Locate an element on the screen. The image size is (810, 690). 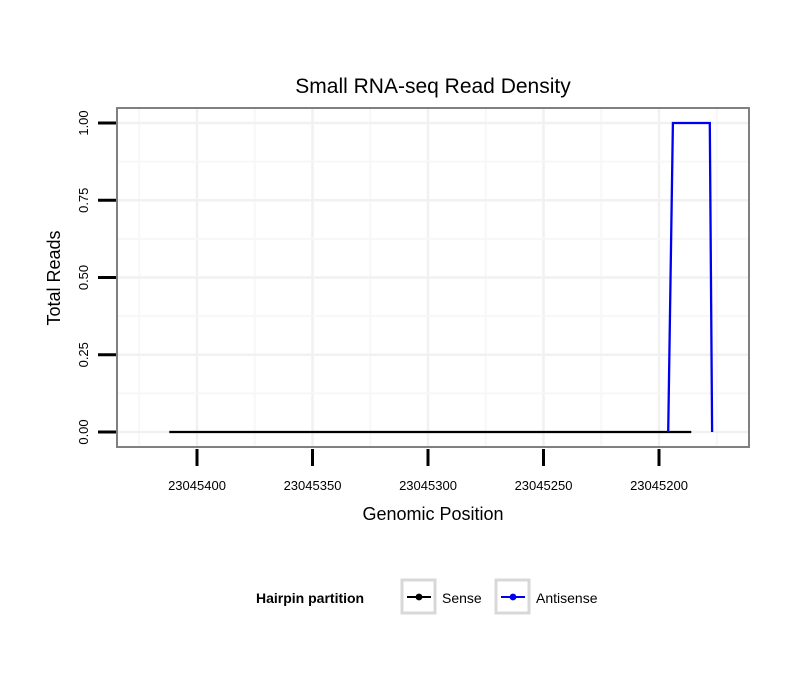
legend-label-sense: Sense is located at coordinates (462, 598).